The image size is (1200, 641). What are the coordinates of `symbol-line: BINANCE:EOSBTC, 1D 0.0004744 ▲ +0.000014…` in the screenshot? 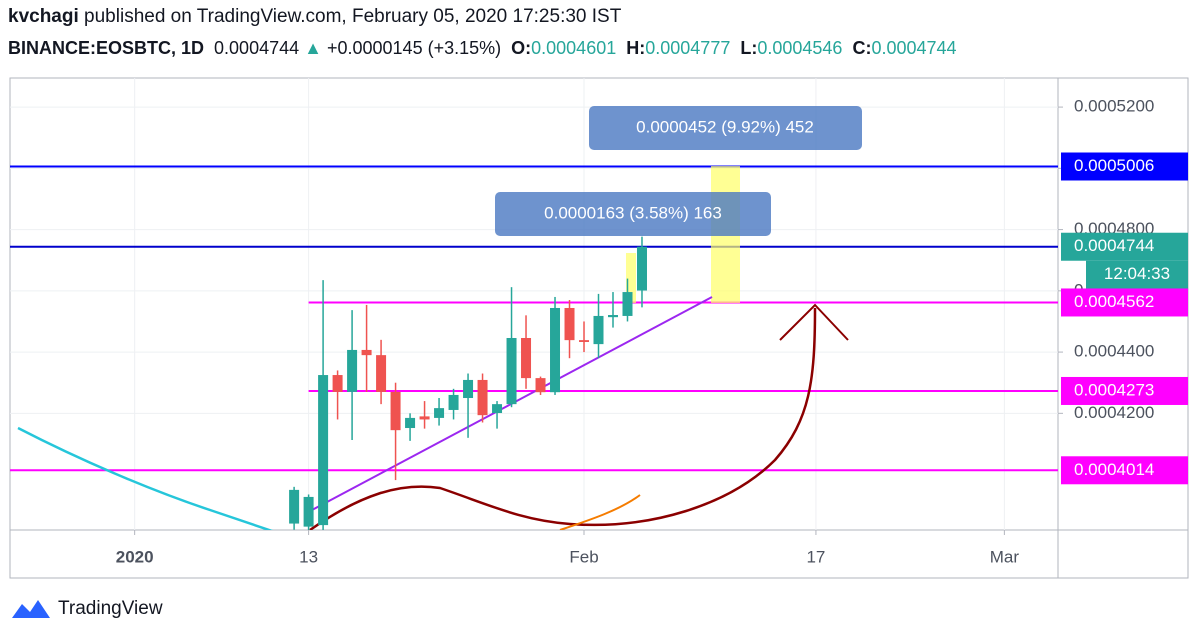 It's located at (482, 48).